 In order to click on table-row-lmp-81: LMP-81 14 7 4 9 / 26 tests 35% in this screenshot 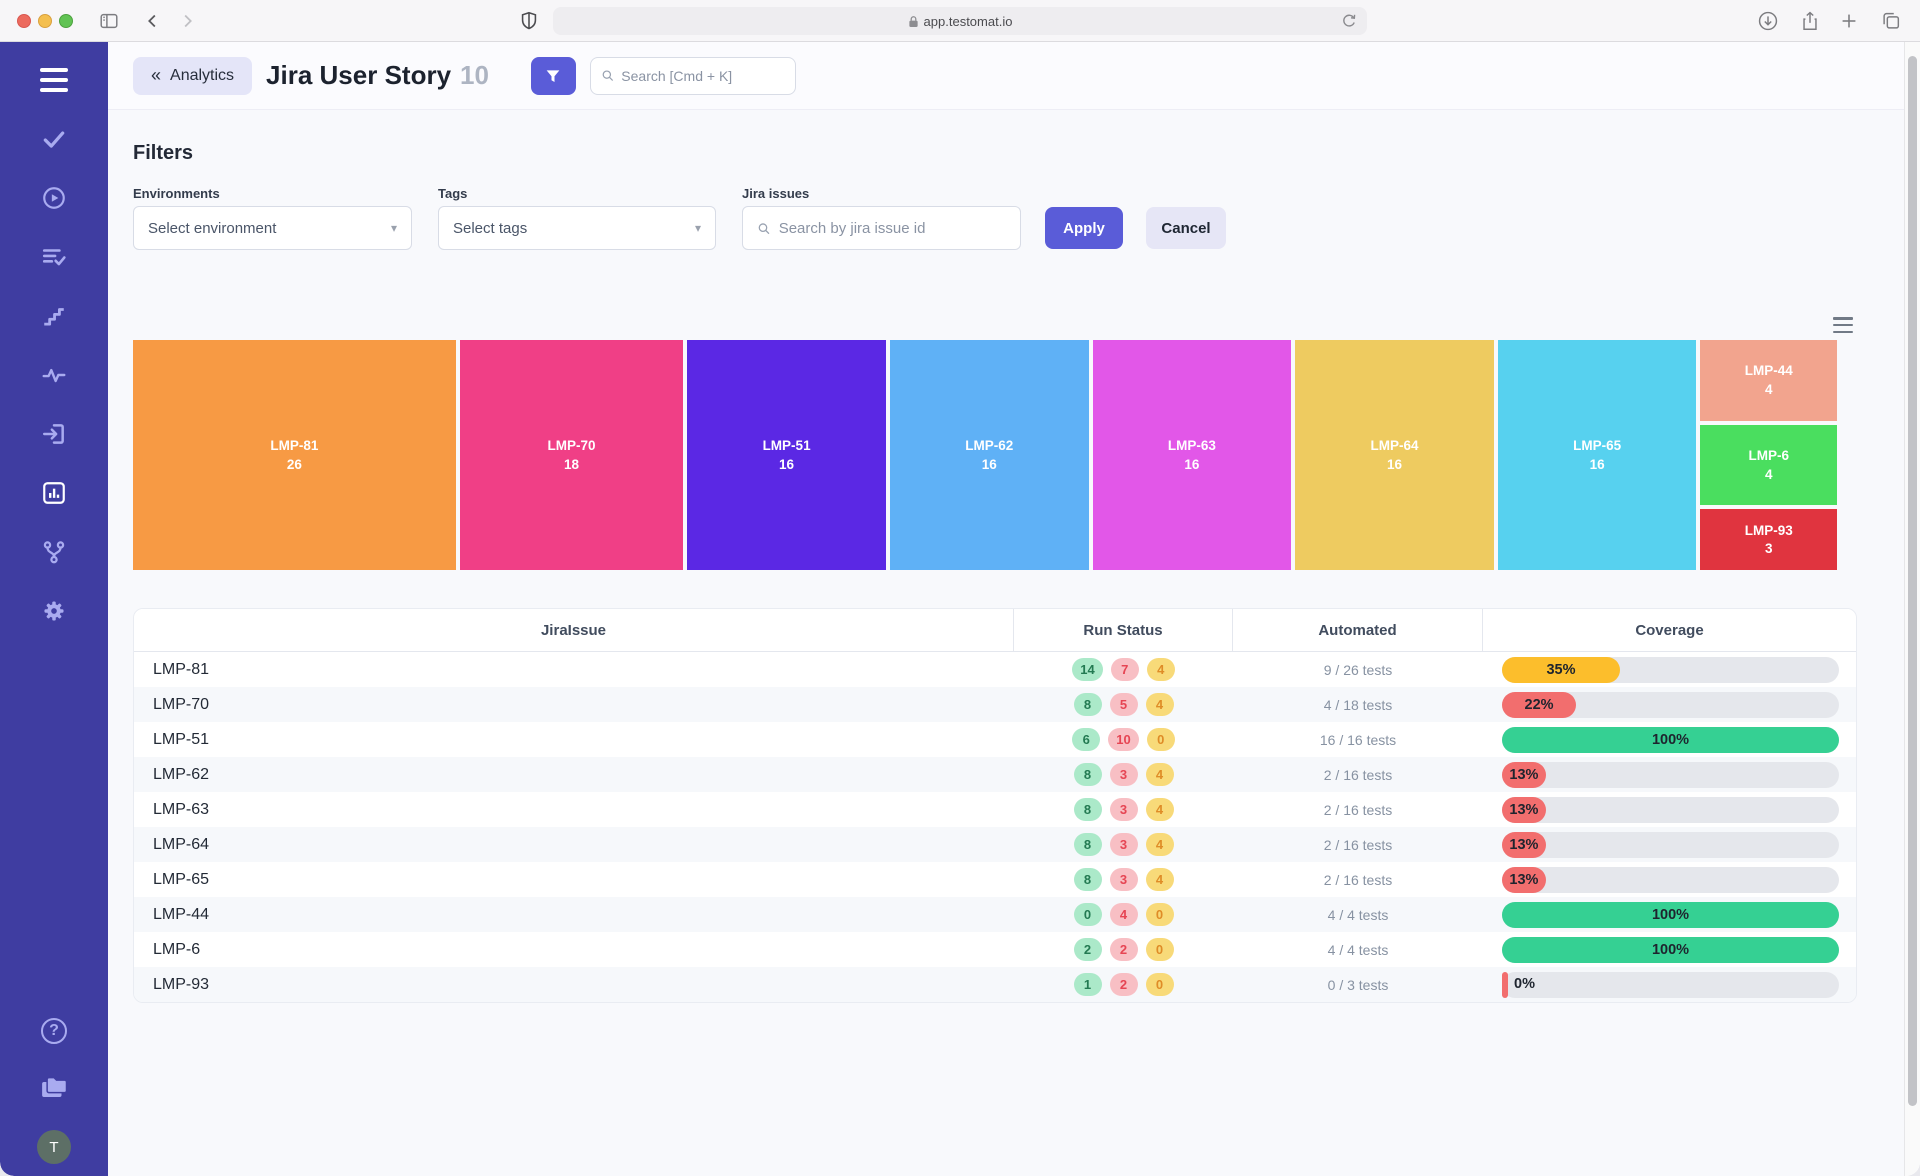, I will do `click(995, 669)`.